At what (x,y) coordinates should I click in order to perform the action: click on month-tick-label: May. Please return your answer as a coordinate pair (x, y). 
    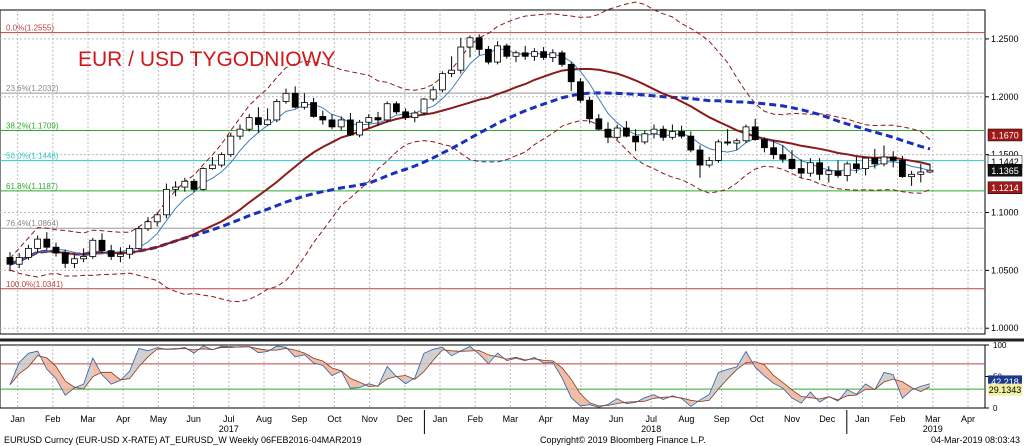
    Looking at the image, I should click on (159, 419).